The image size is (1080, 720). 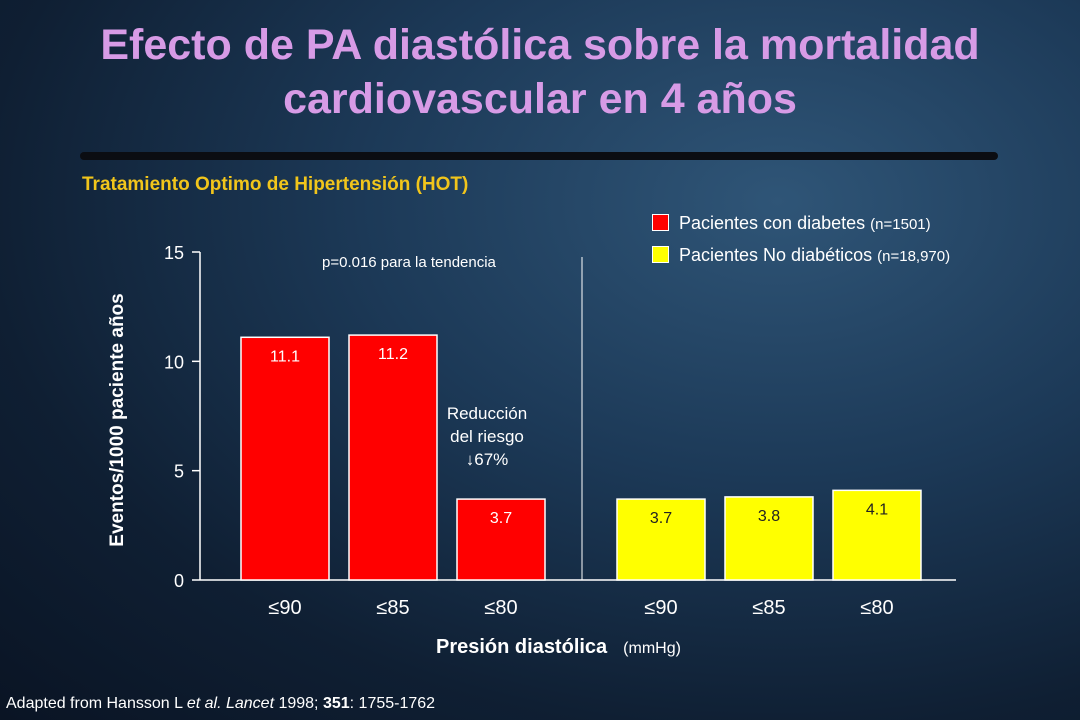 I want to click on x-axis-title: Presión diastólica, so click(x=522, y=647).